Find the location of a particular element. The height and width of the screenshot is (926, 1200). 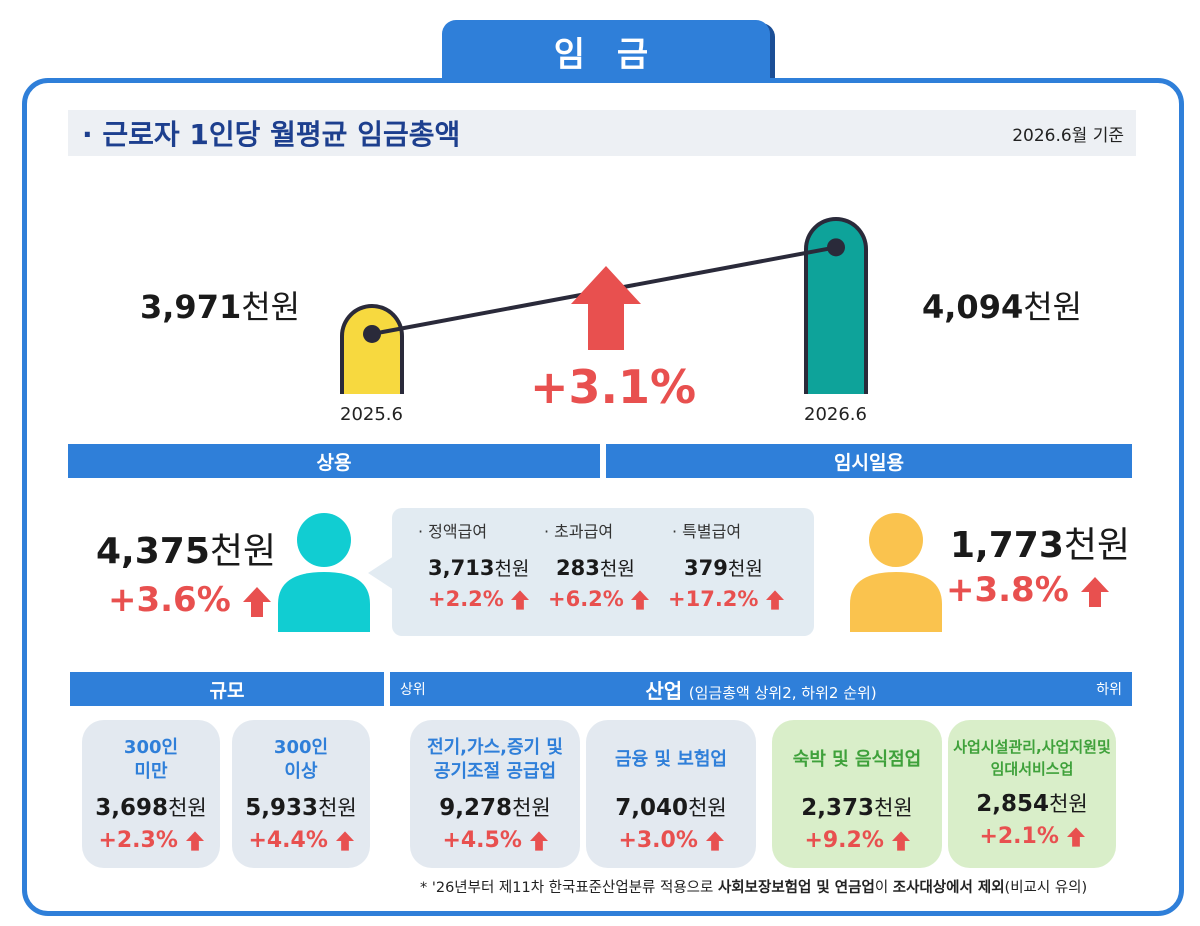

section-regular: 상용 is located at coordinates (334, 461).